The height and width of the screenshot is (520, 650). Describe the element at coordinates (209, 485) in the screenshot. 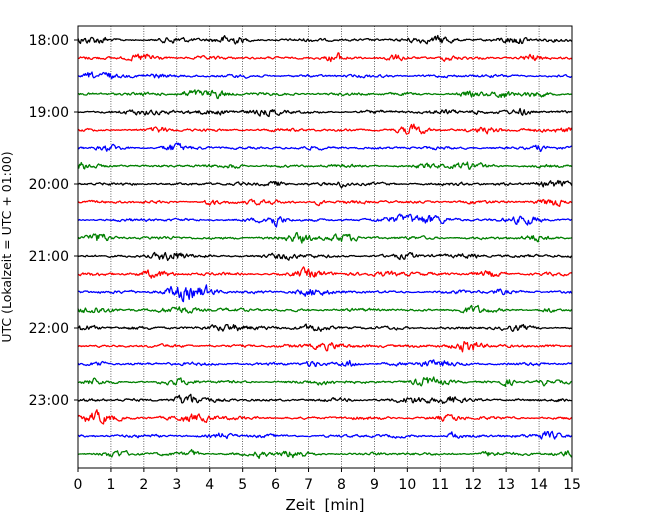

I see `x-tick-label: 4` at that location.